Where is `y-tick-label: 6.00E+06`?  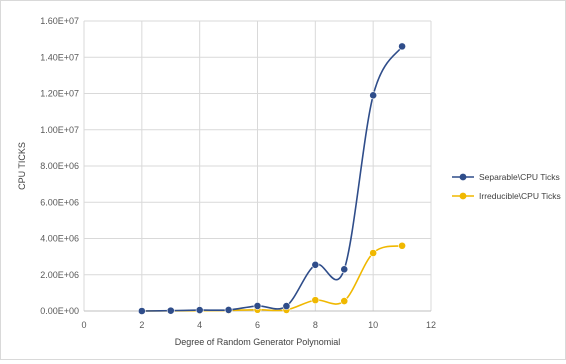 y-tick-label: 6.00E+06 is located at coordinates (59, 202).